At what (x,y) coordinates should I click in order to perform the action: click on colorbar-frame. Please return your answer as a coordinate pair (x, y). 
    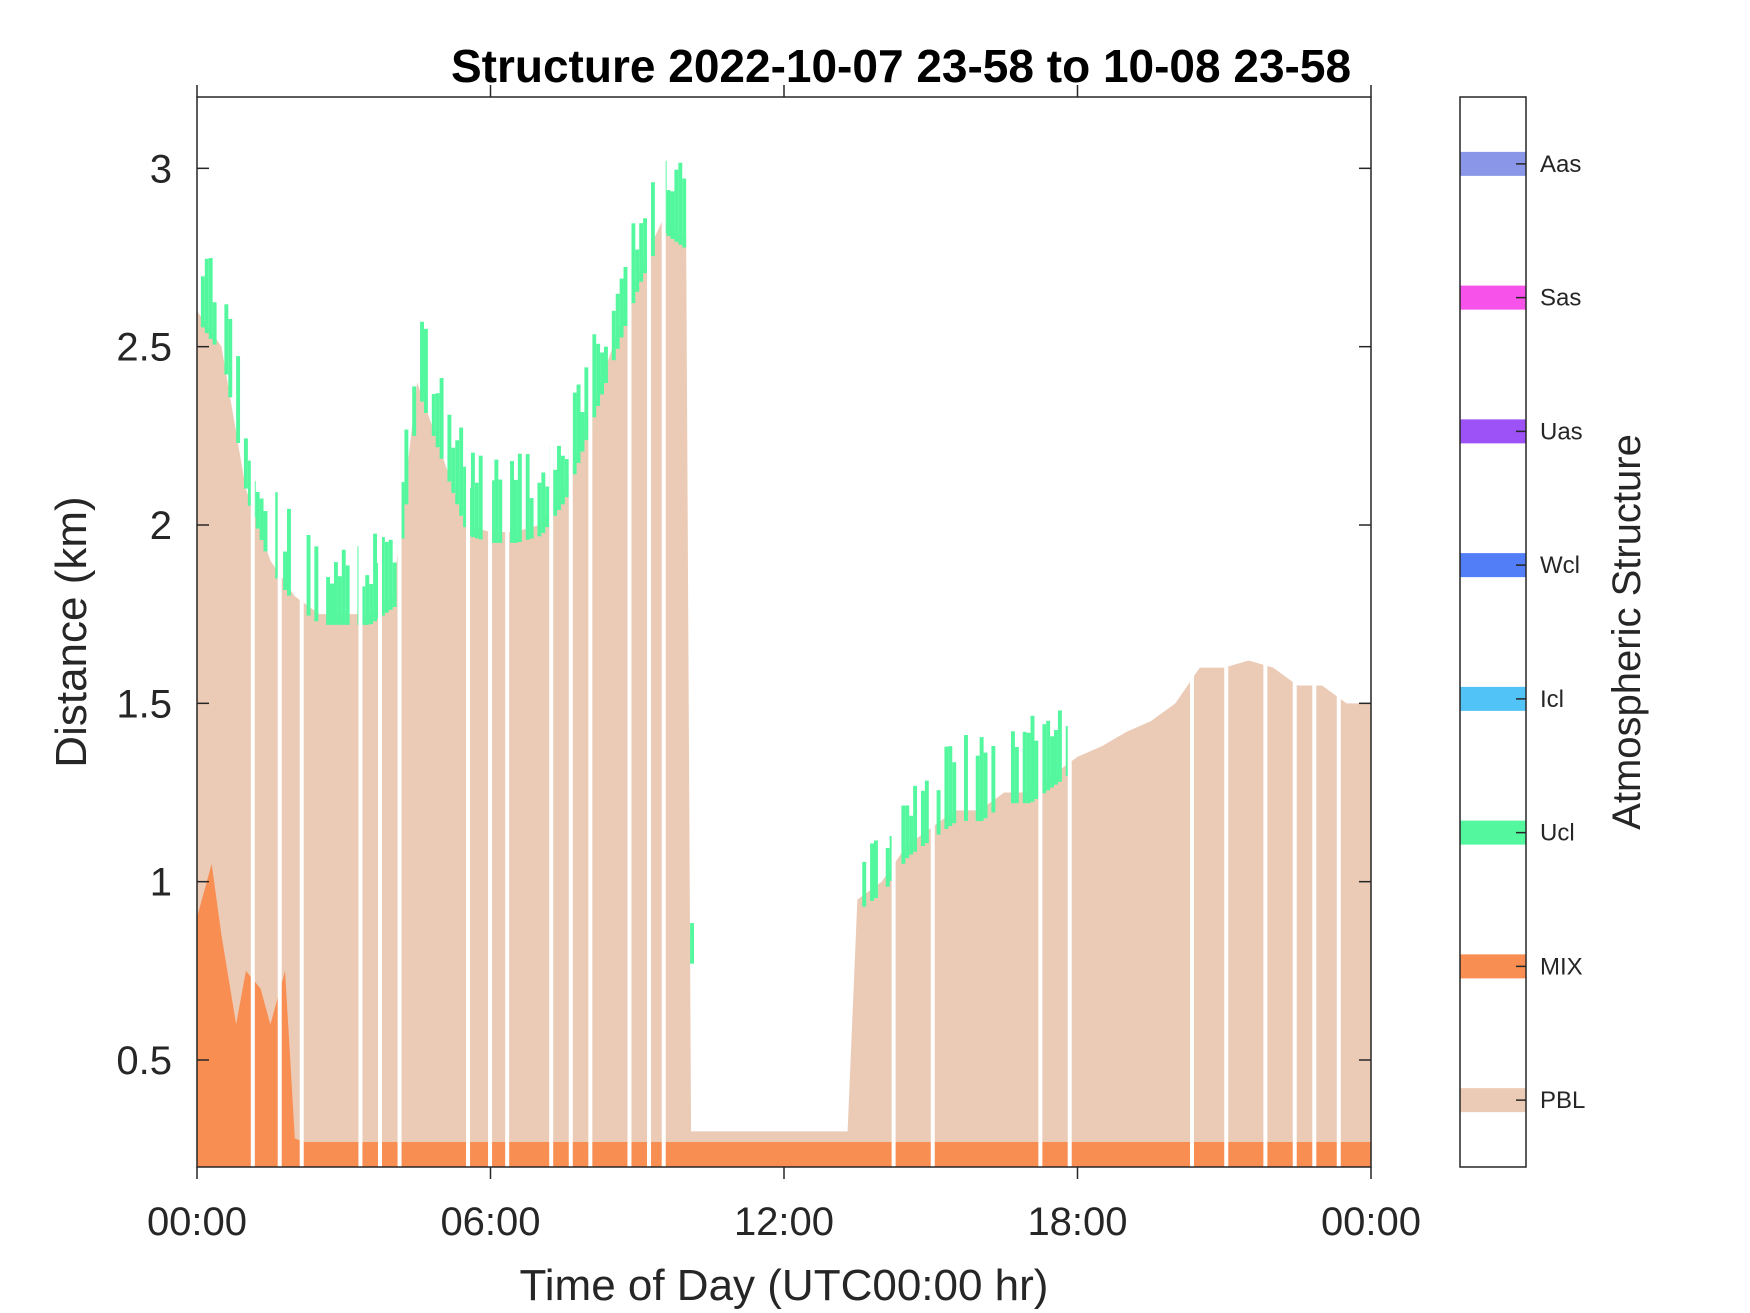
    Looking at the image, I should click on (1493, 632).